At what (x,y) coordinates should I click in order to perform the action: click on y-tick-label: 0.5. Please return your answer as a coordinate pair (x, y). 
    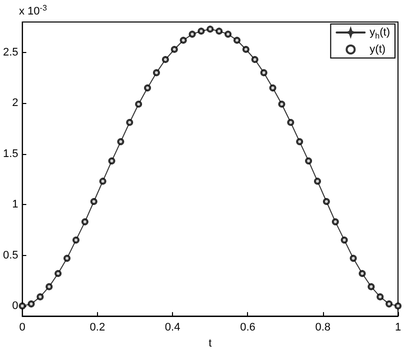
    Looking at the image, I should click on (10, 255).